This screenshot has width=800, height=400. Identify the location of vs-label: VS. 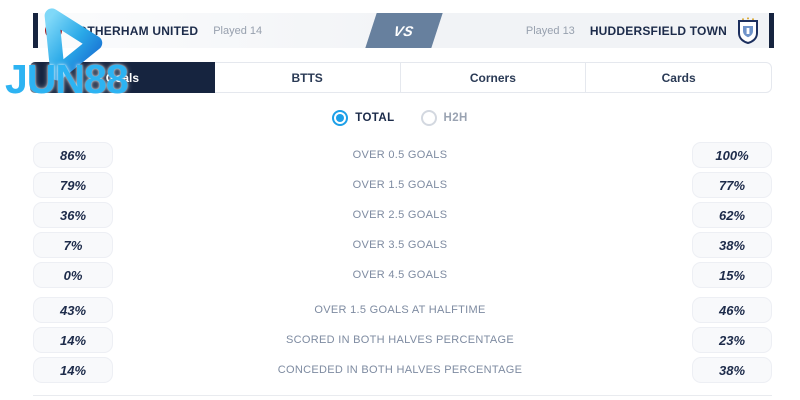
(403, 30).